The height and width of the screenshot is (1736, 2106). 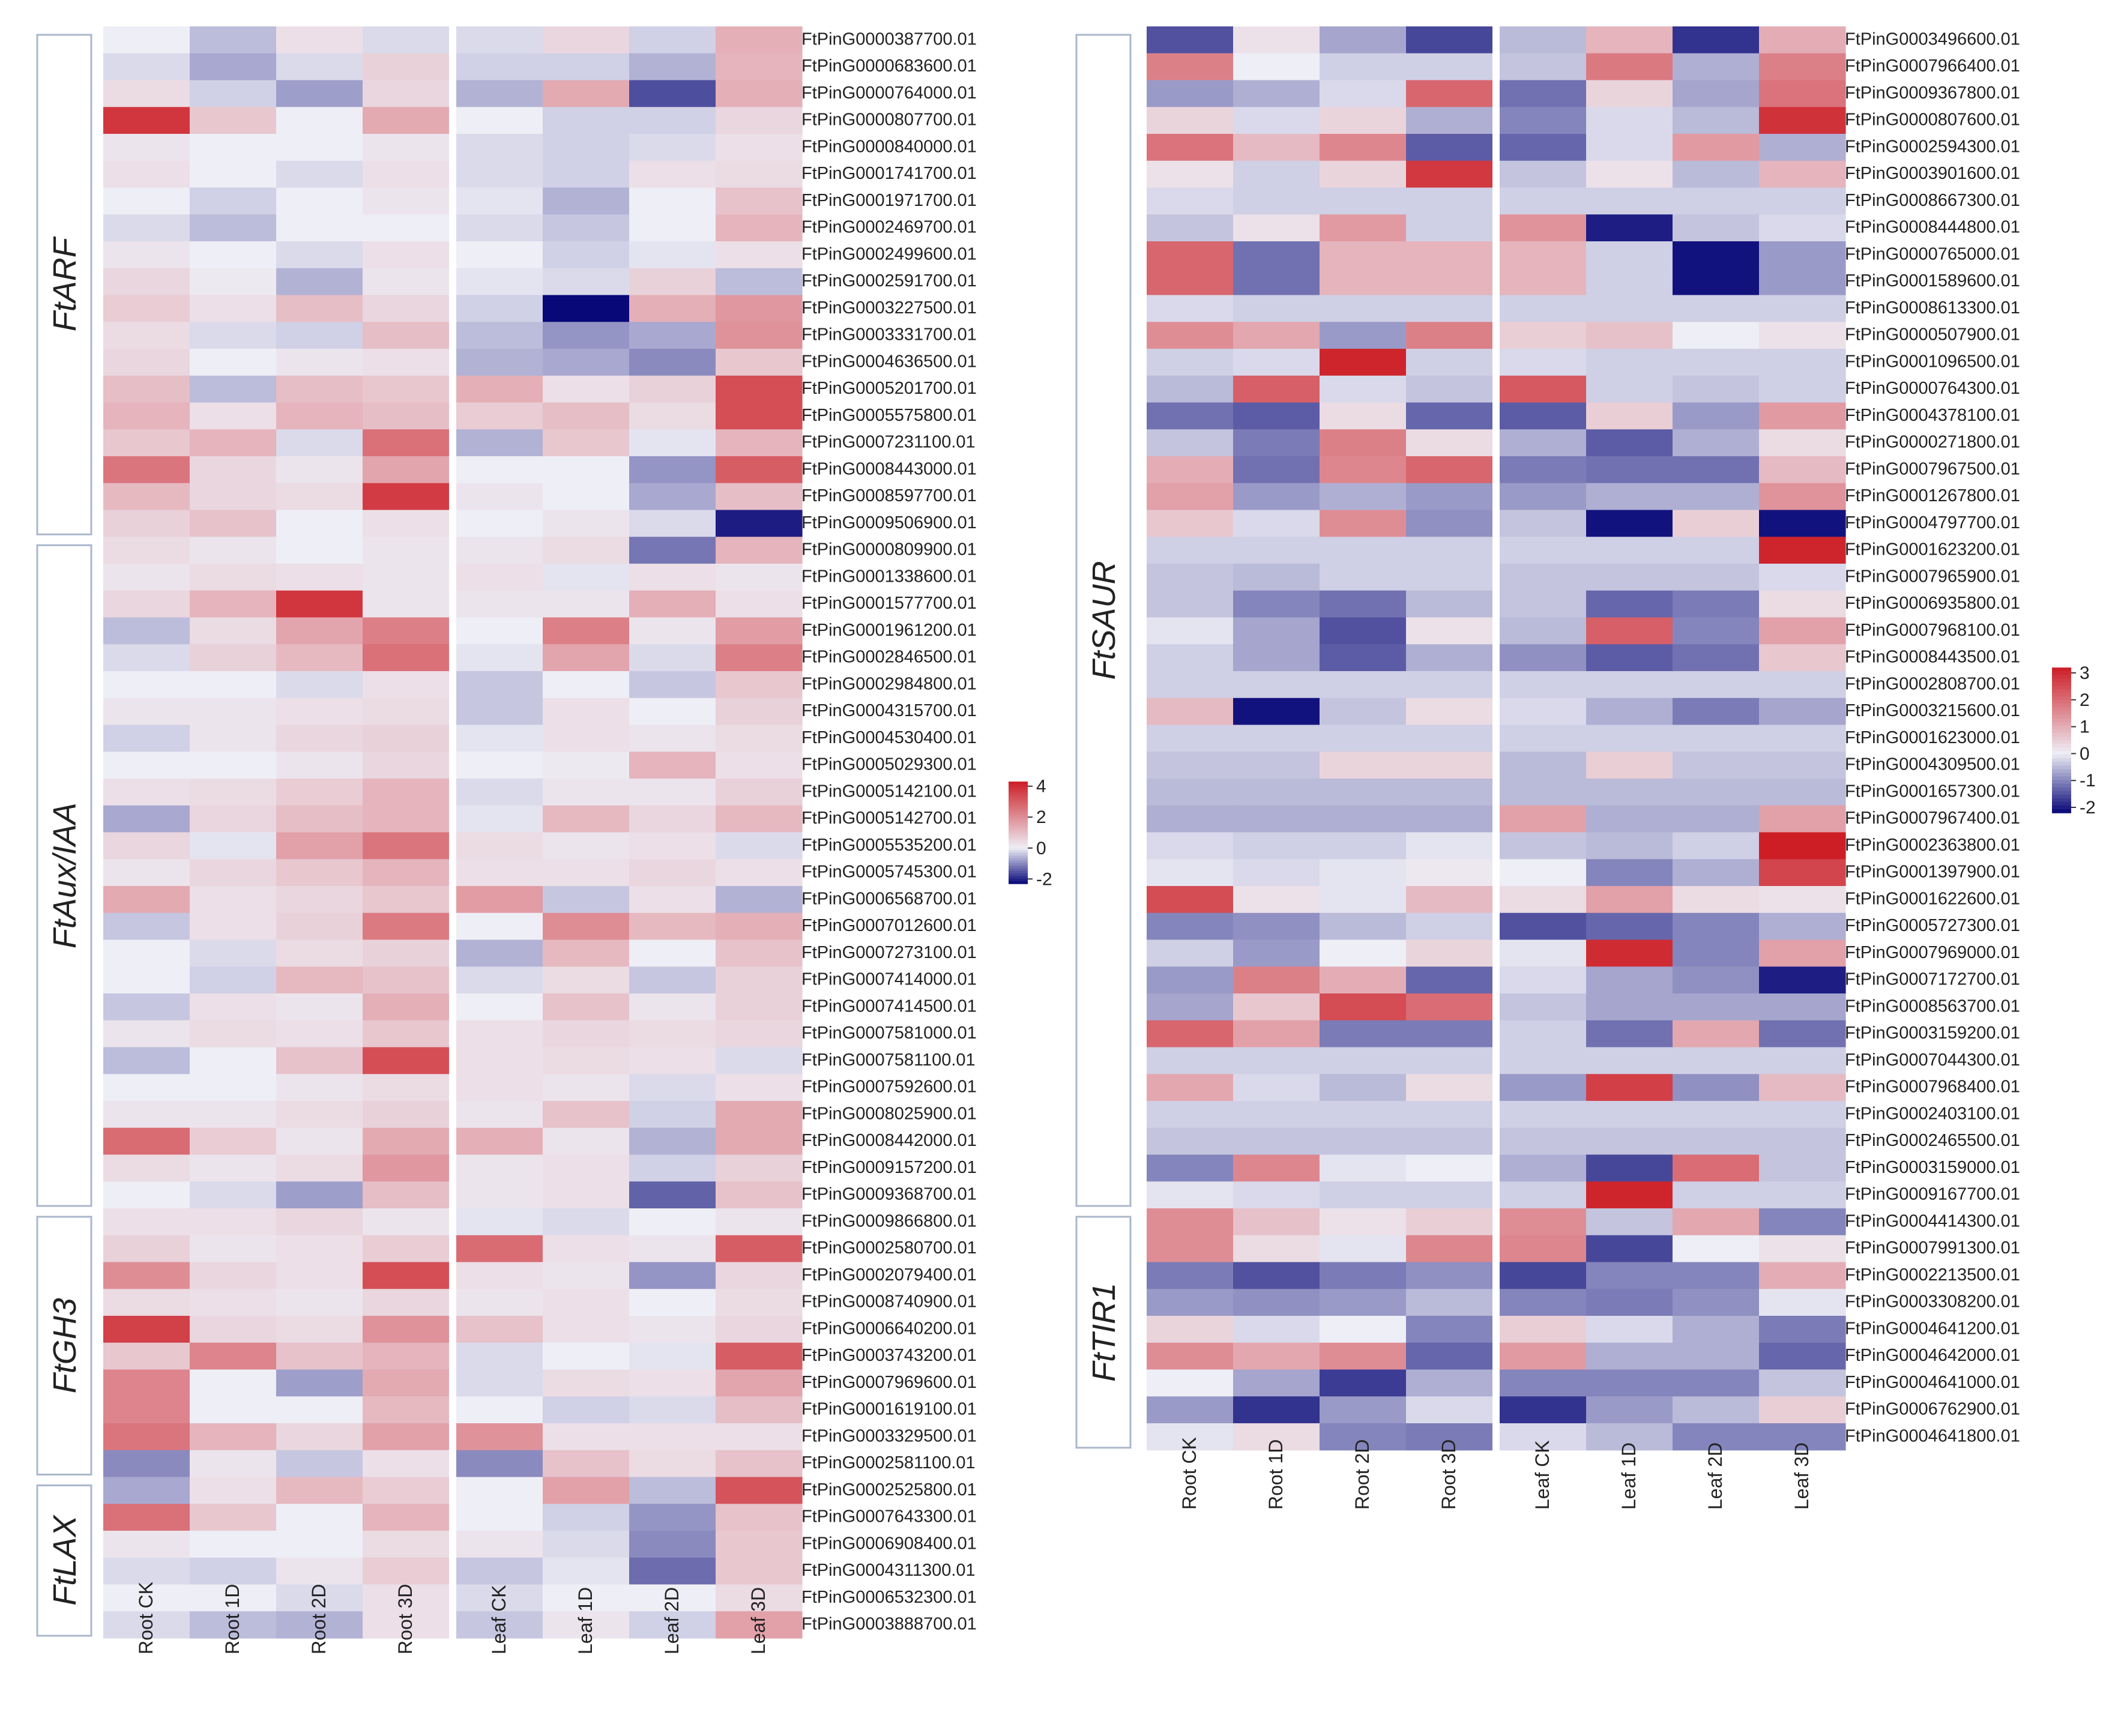 What do you see at coordinates (1190, 873) in the screenshot?
I see `heatmap-cell-ftping0001397900-01-root-ck` at bounding box center [1190, 873].